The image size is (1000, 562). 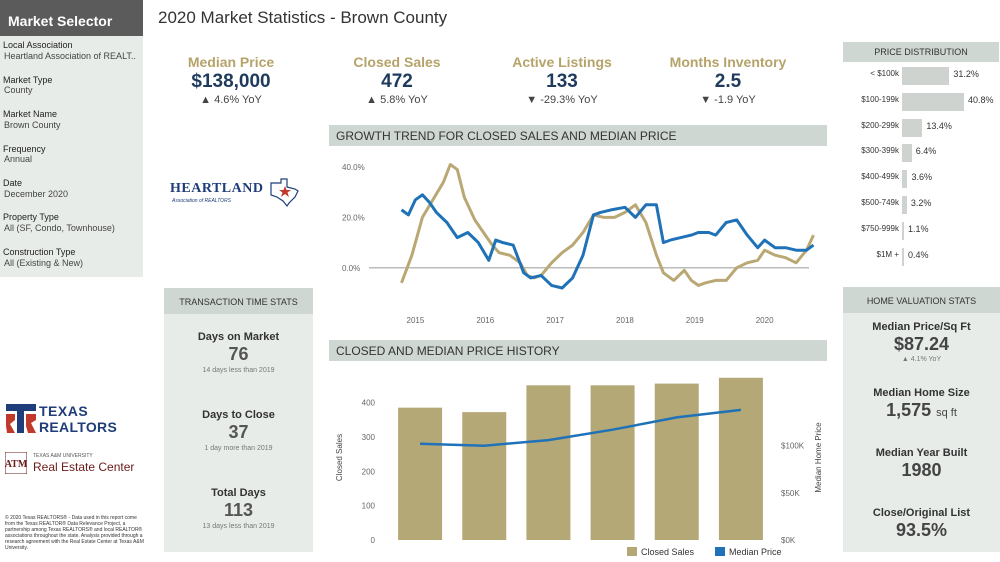 What do you see at coordinates (880, 151) in the screenshot?
I see `price-range-label: $300-399k` at bounding box center [880, 151].